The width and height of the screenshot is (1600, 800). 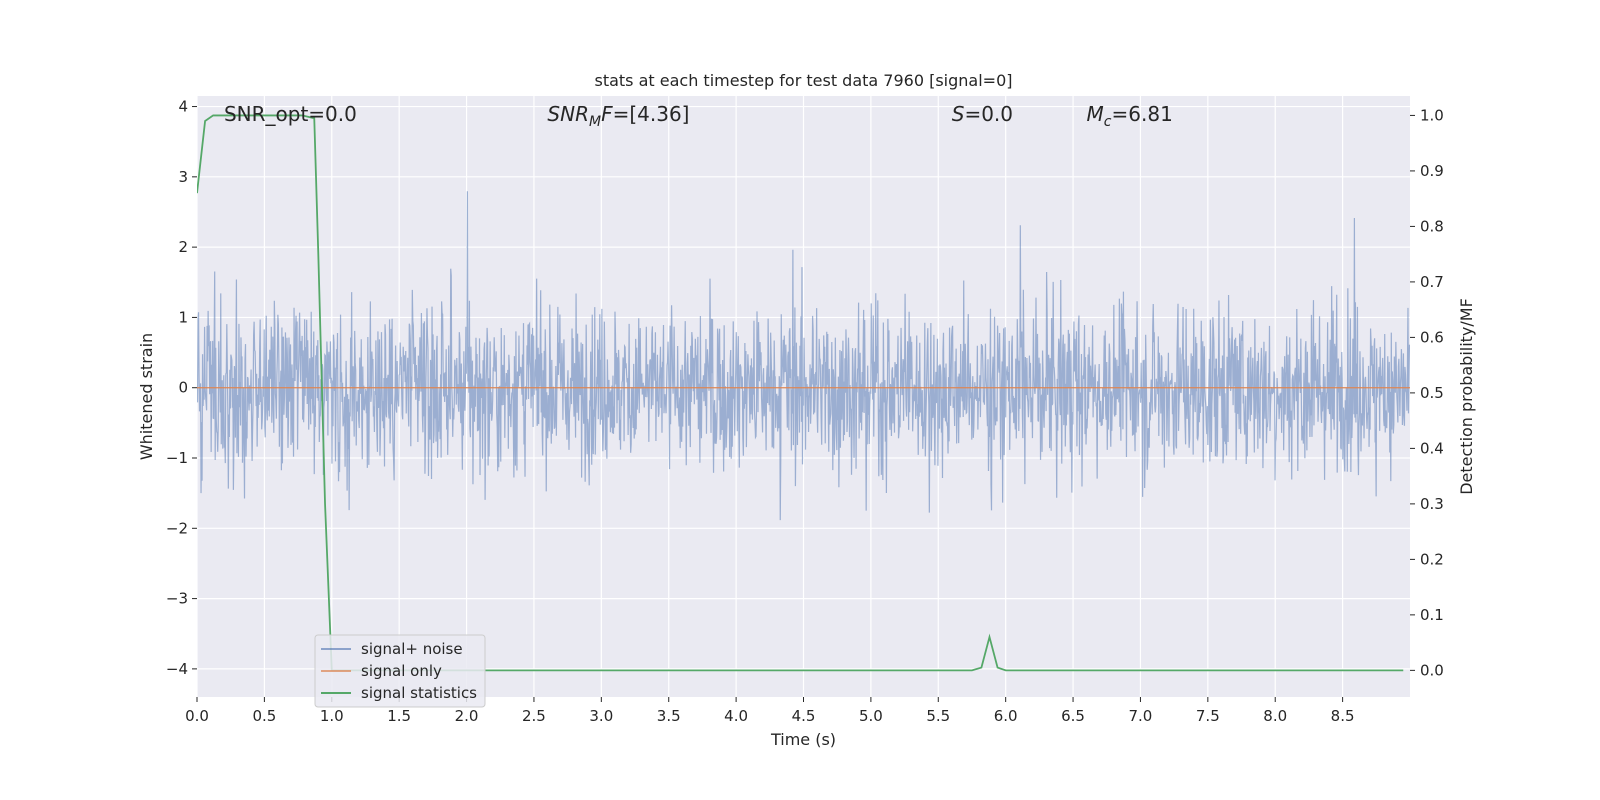 I want to click on annotation-s: S=0.0, so click(x=982, y=114).